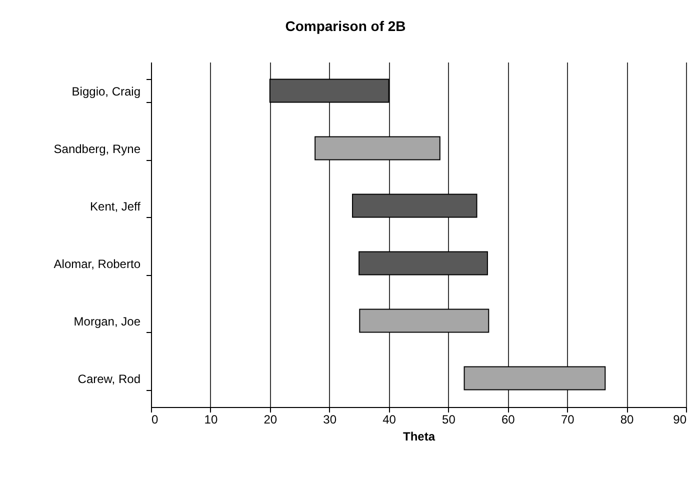 The height and width of the screenshot is (478, 695). I want to click on y-tick-label: Sandberg, Ryne, so click(97, 149).